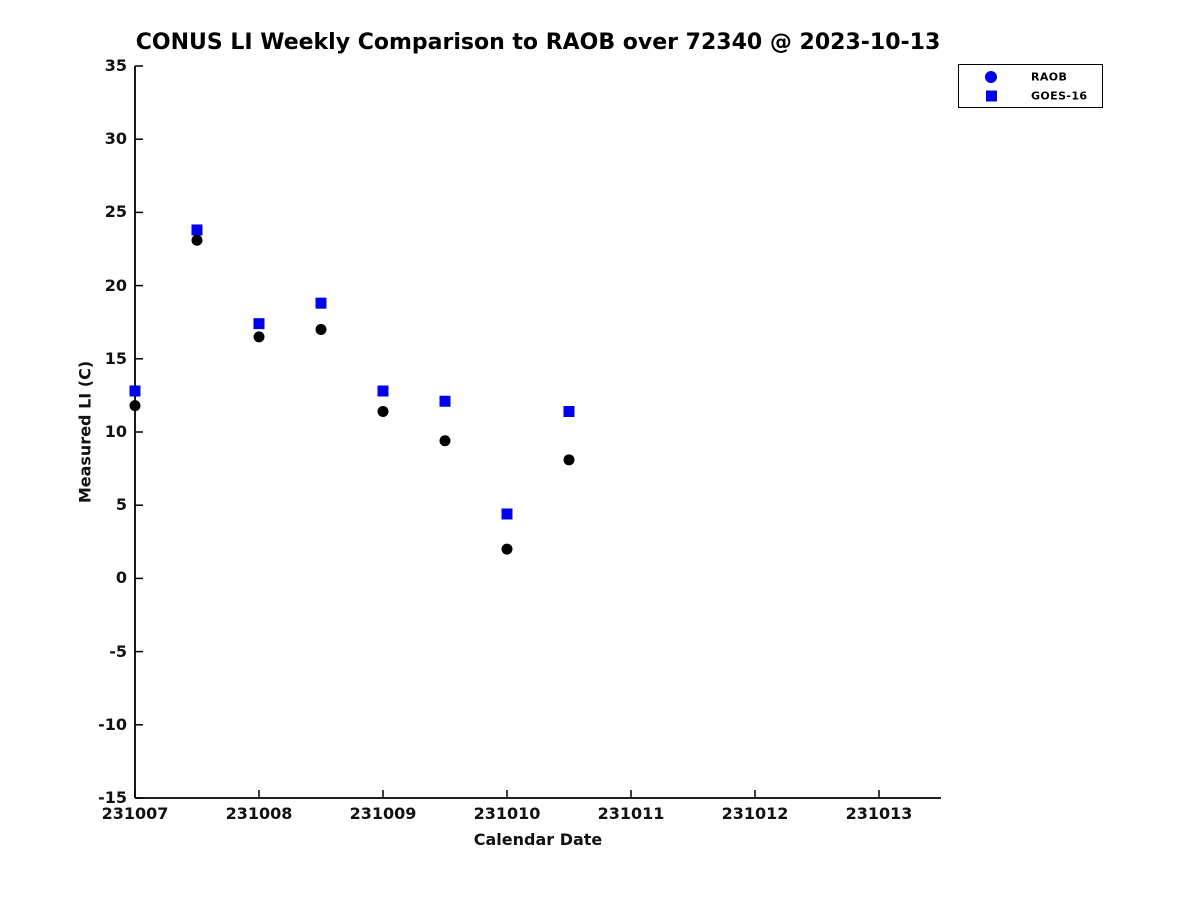  What do you see at coordinates (259, 813) in the screenshot?
I see `x-tick-label: 231008` at bounding box center [259, 813].